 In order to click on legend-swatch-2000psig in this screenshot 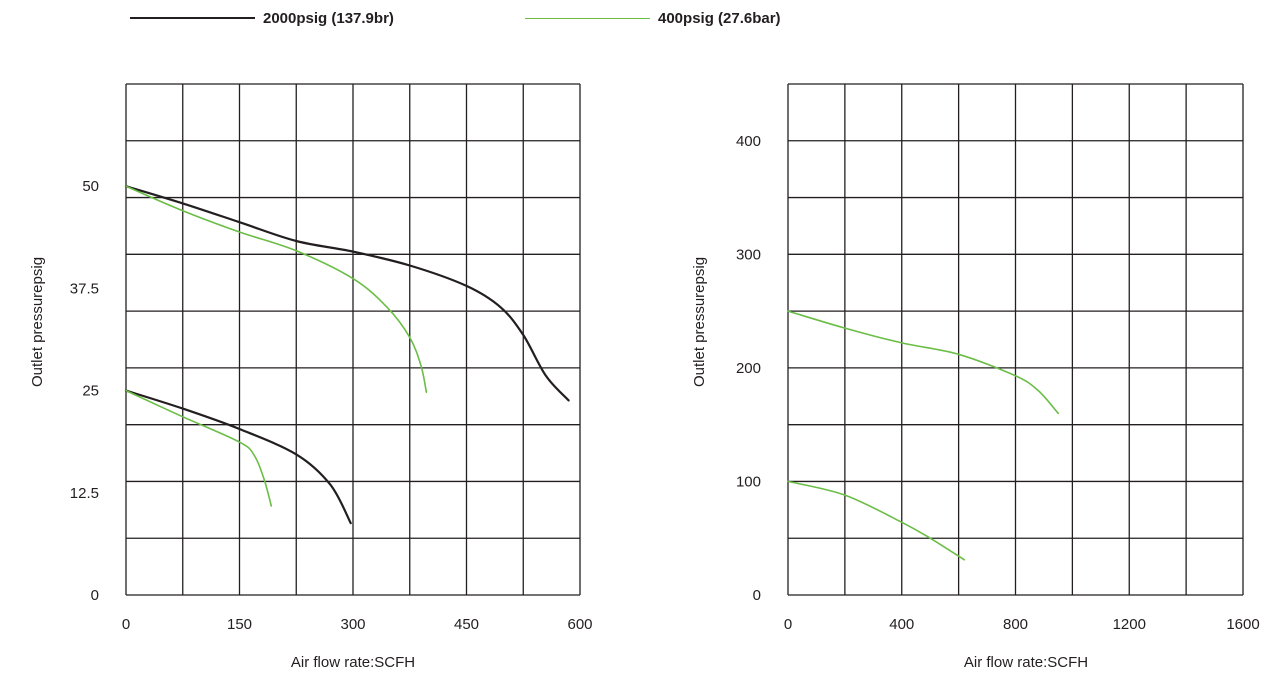, I will do `click(192, 18)`.